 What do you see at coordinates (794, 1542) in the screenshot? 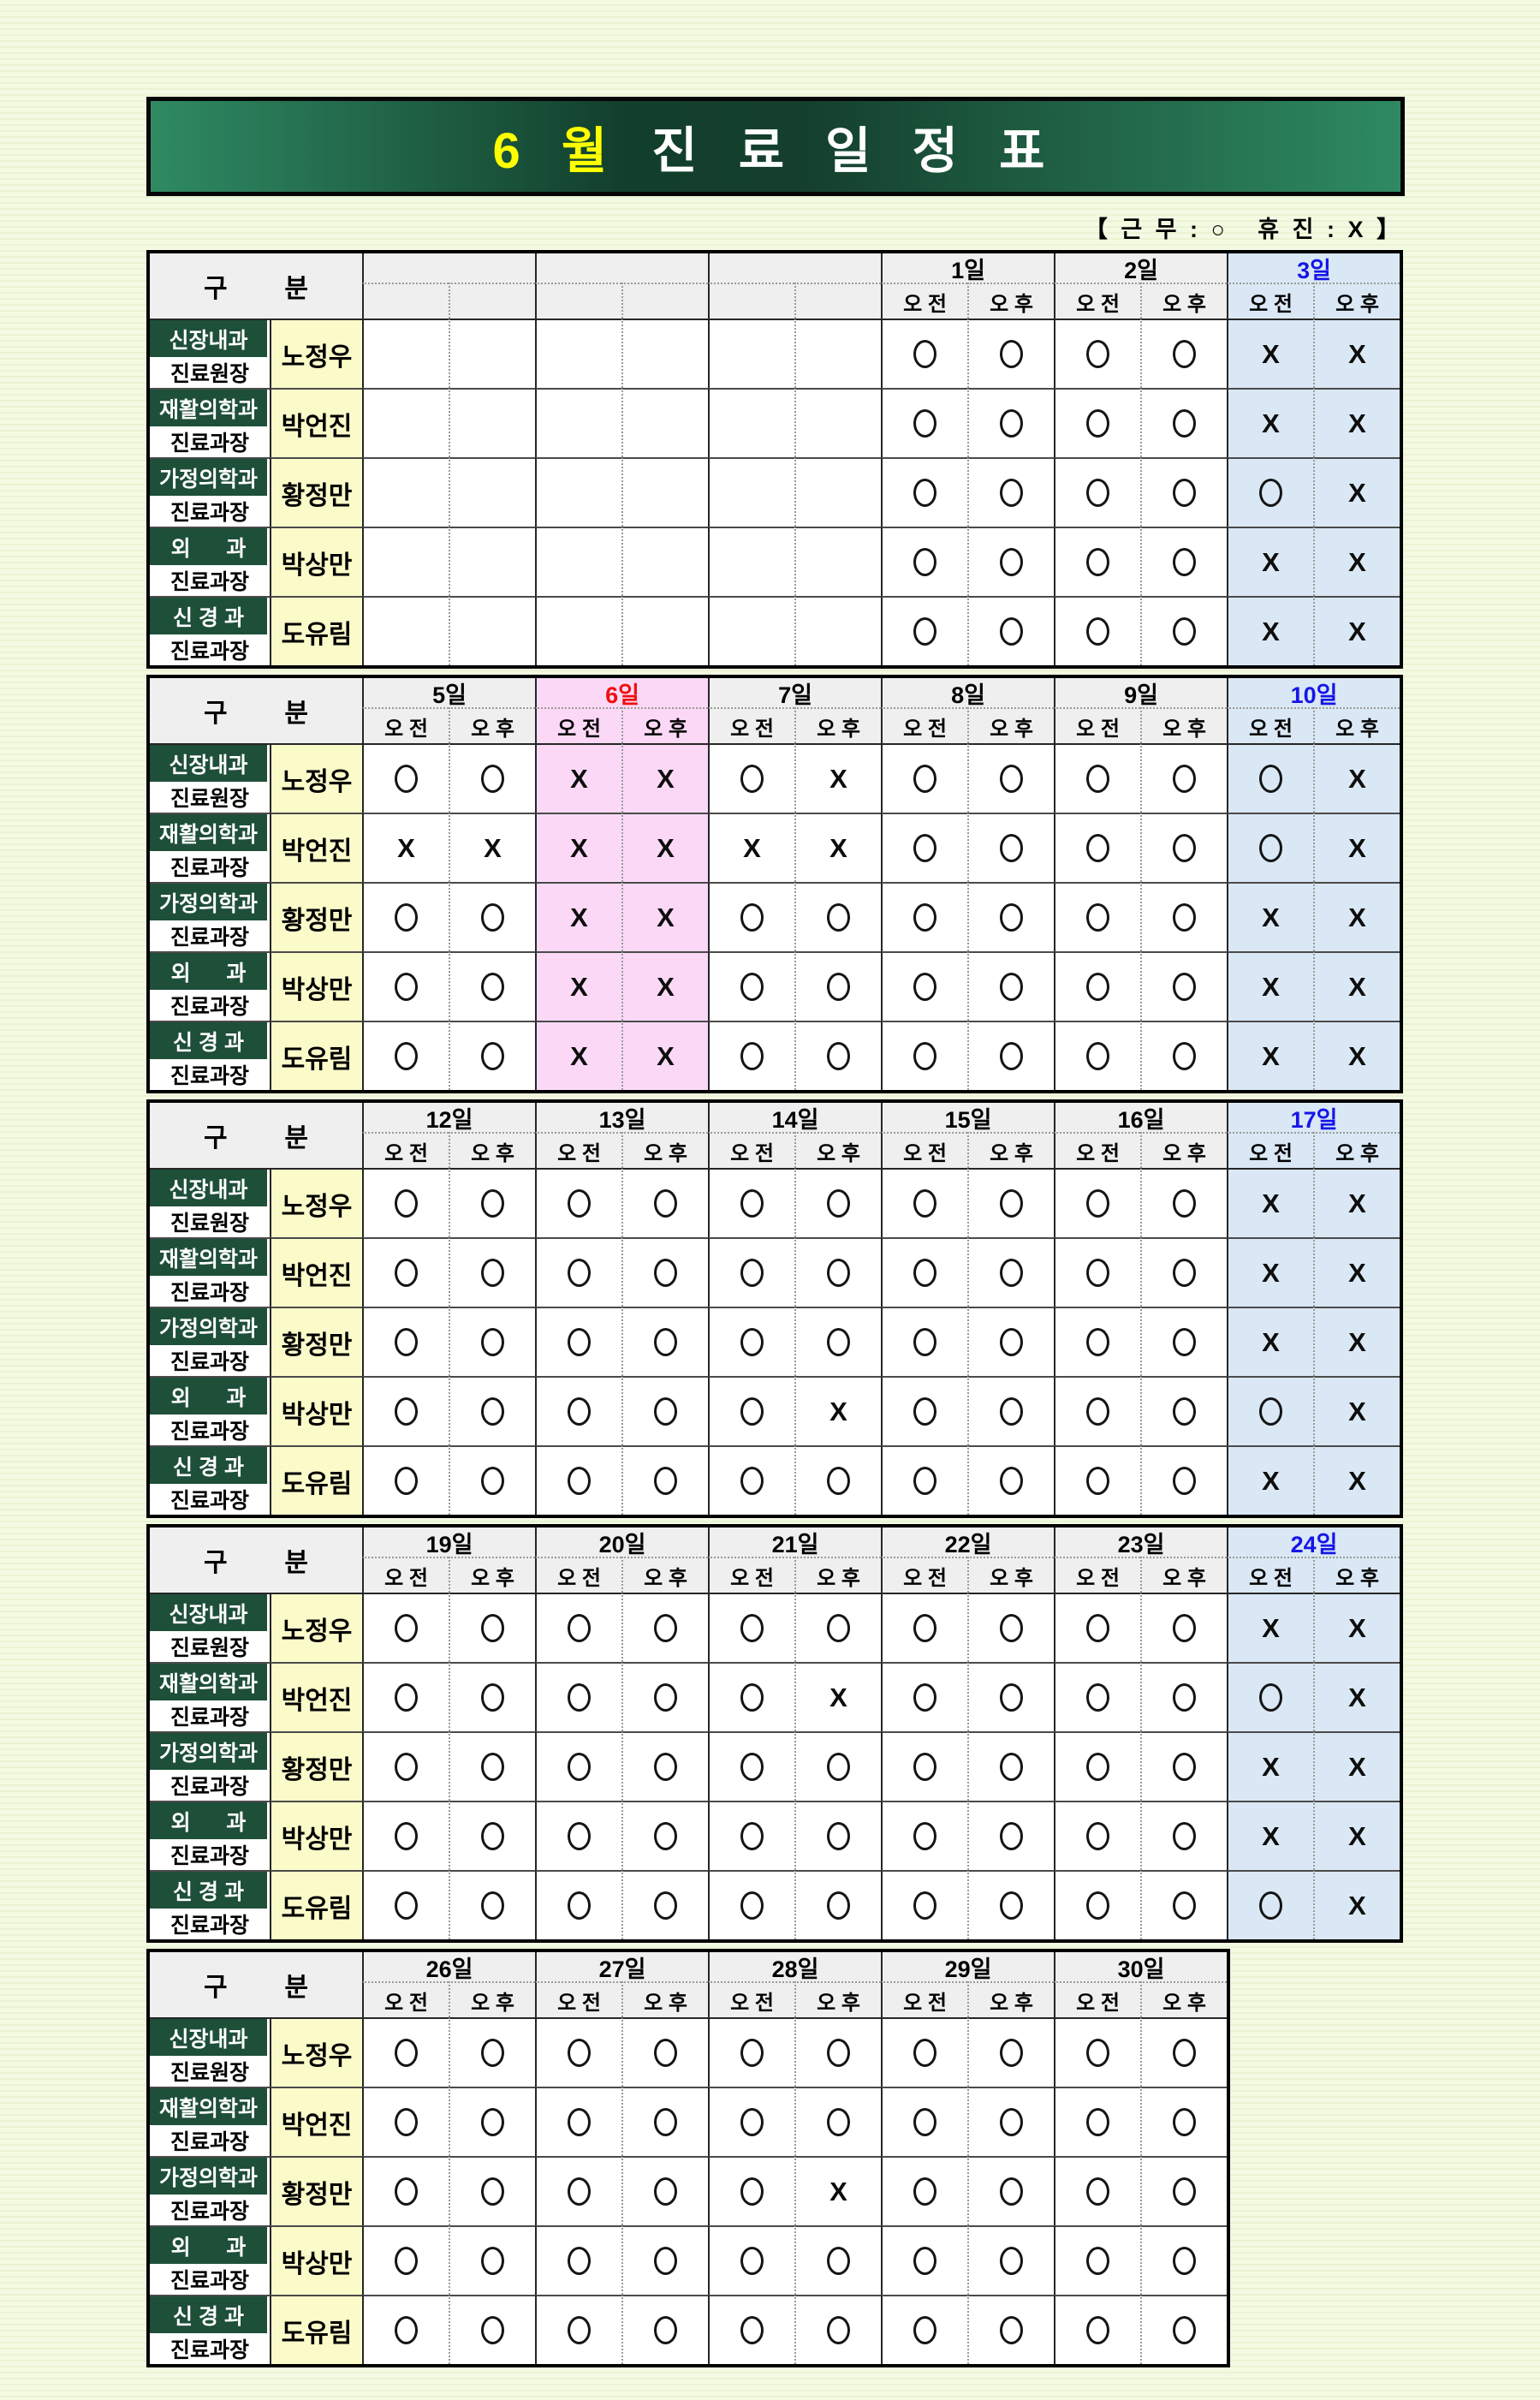
I see `day-header-cell: 21일` at bounding box center [794, 1542].